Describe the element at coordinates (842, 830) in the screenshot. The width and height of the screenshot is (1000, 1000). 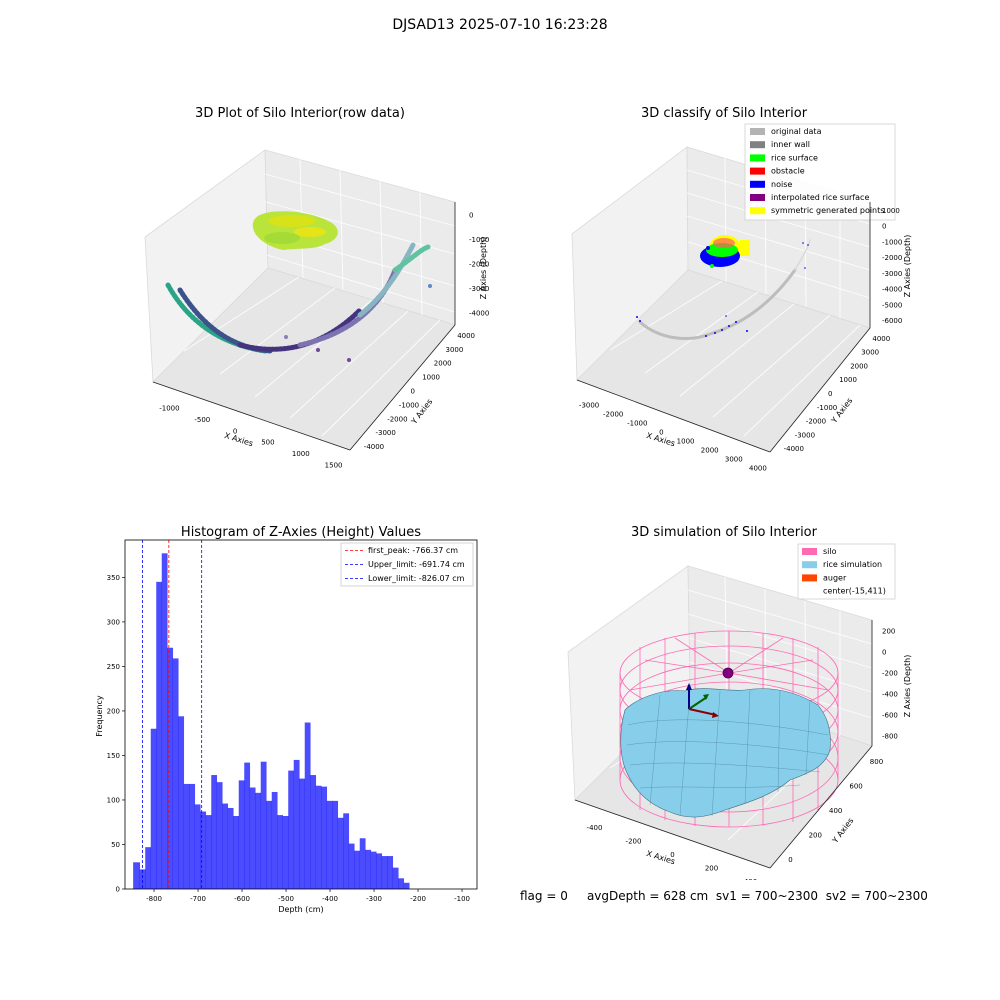
I see `y-axis-label: Y Axies` at that location.